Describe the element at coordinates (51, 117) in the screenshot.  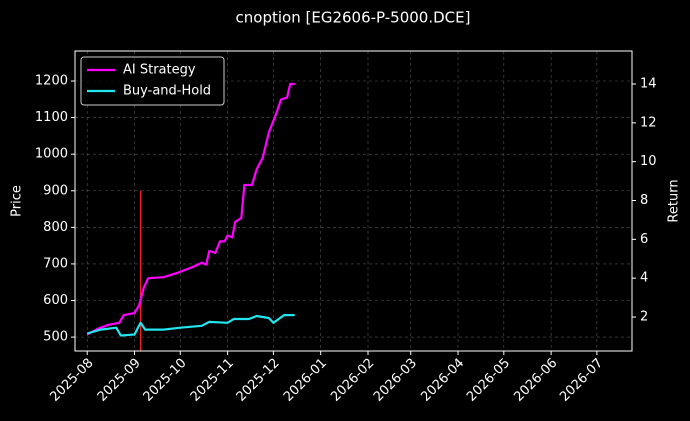
I see `y-tick-label: 1100` at that location.